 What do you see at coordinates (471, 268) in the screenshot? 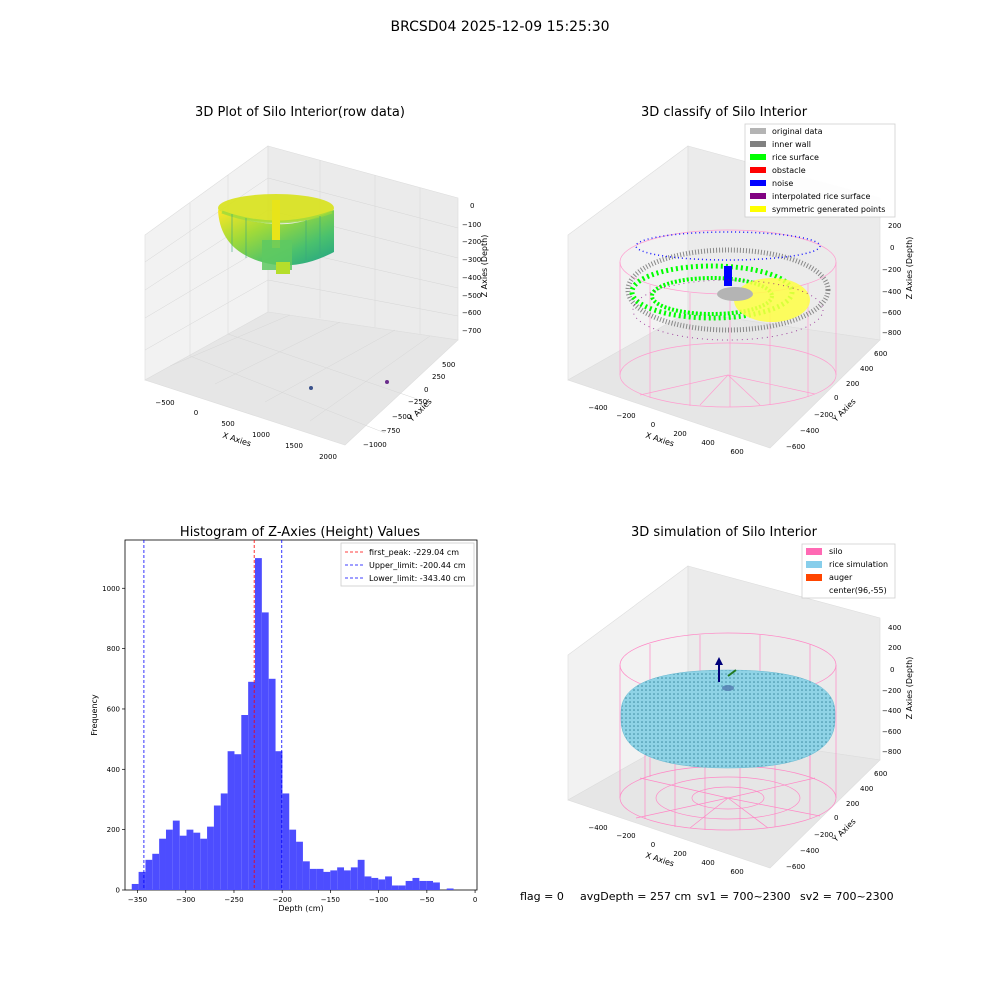
I see `raw-z-ticks: 0 −100 −200 −300 −400 −500 −600 −700` at bounding box center [471, 268].